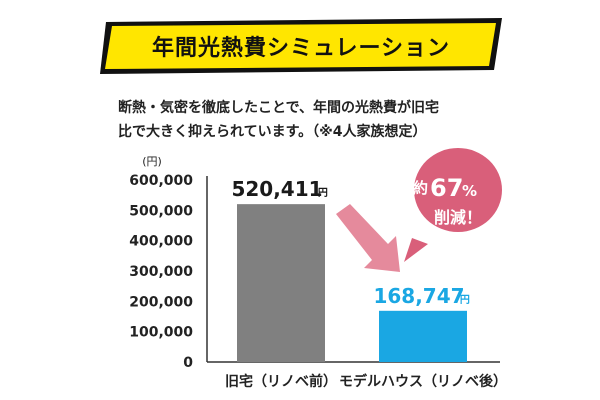  Describe the element at coordinates (469, 191) in the screenshot. I see `badge-percent-sign: %` at that location.